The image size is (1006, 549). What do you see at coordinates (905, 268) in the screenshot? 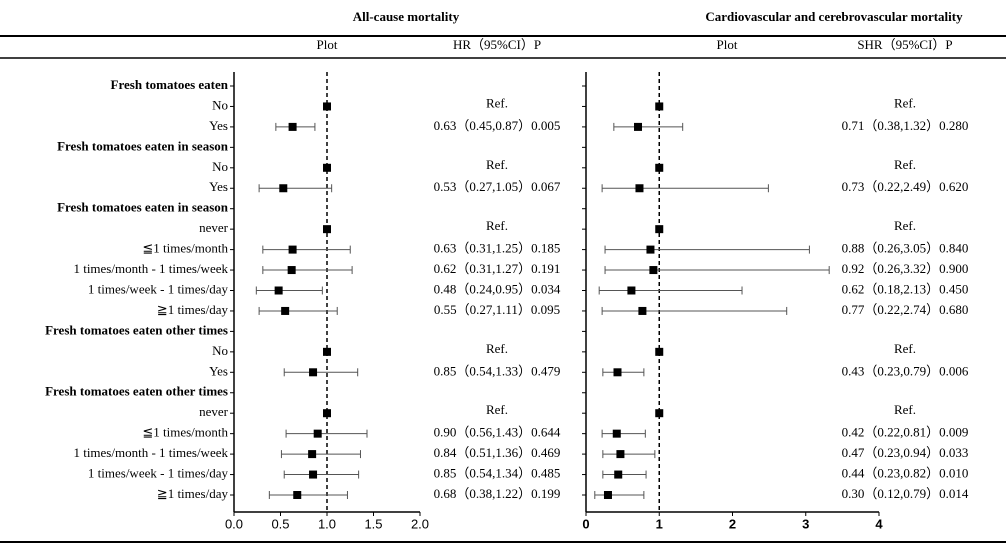
I see `value-label: 0.92（0.26,3.32）0.900` at bounding box center [905, 268].